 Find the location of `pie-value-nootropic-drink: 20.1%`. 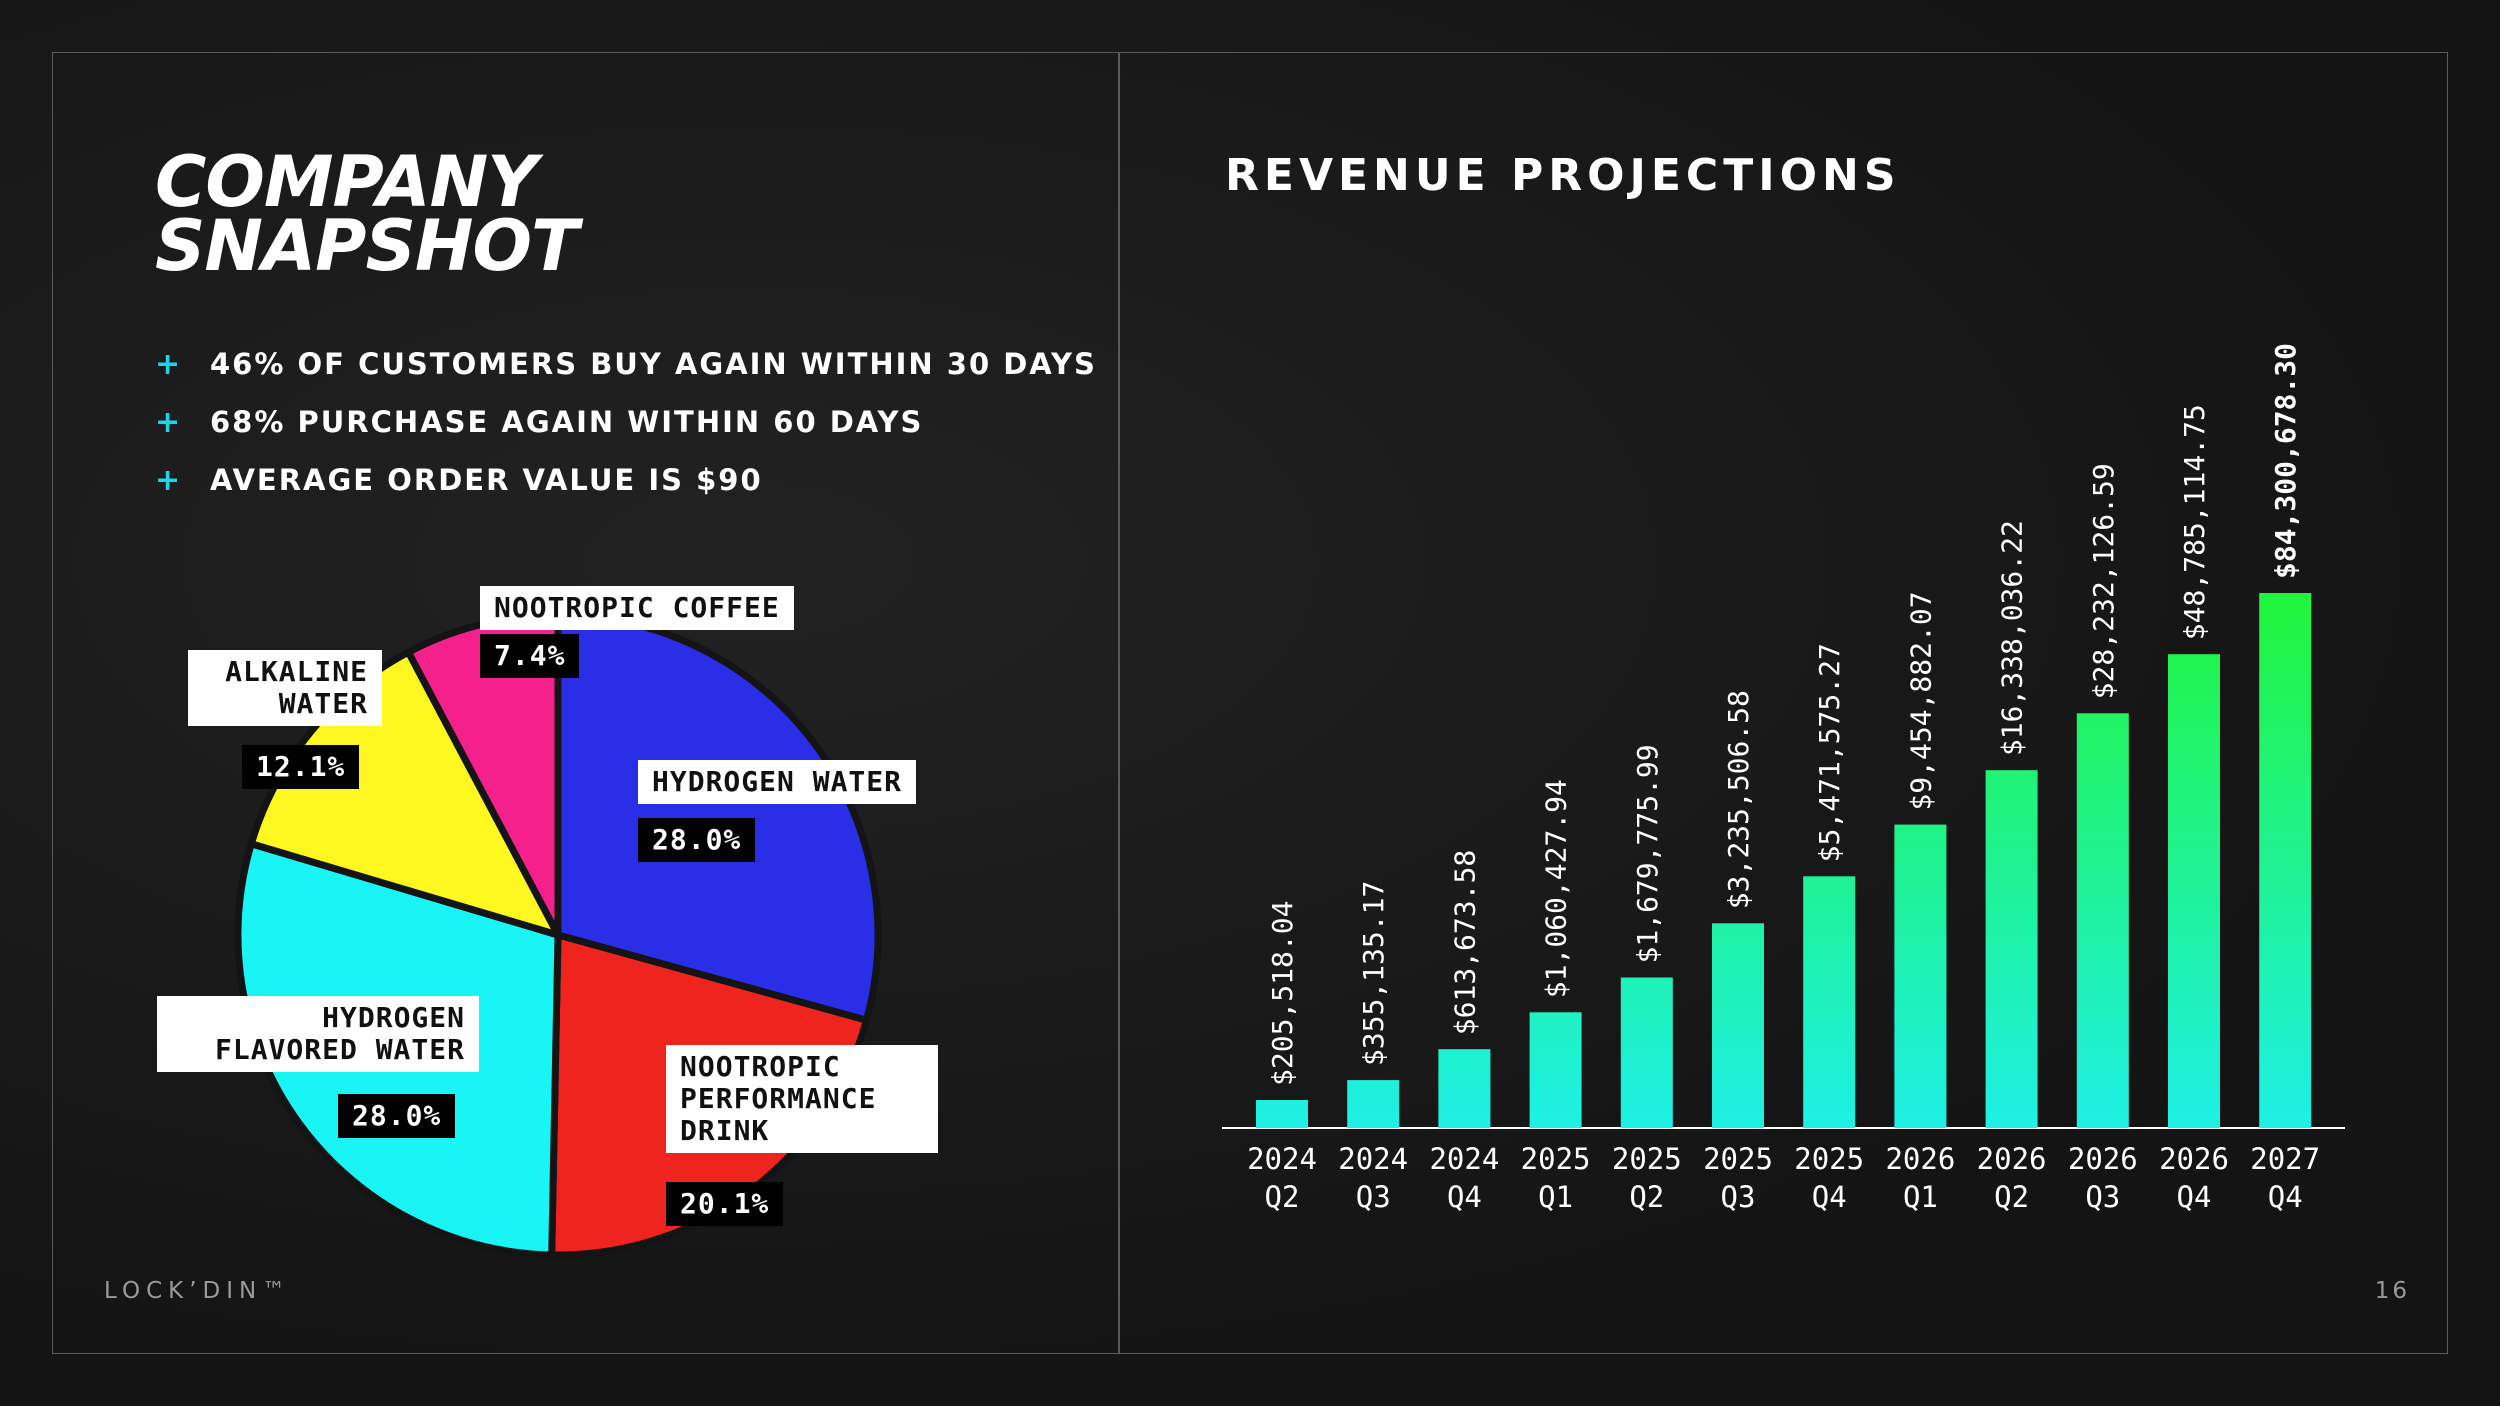

pie-value-nootropic-drink: 20.1% is located at coordinates (725, 1204).